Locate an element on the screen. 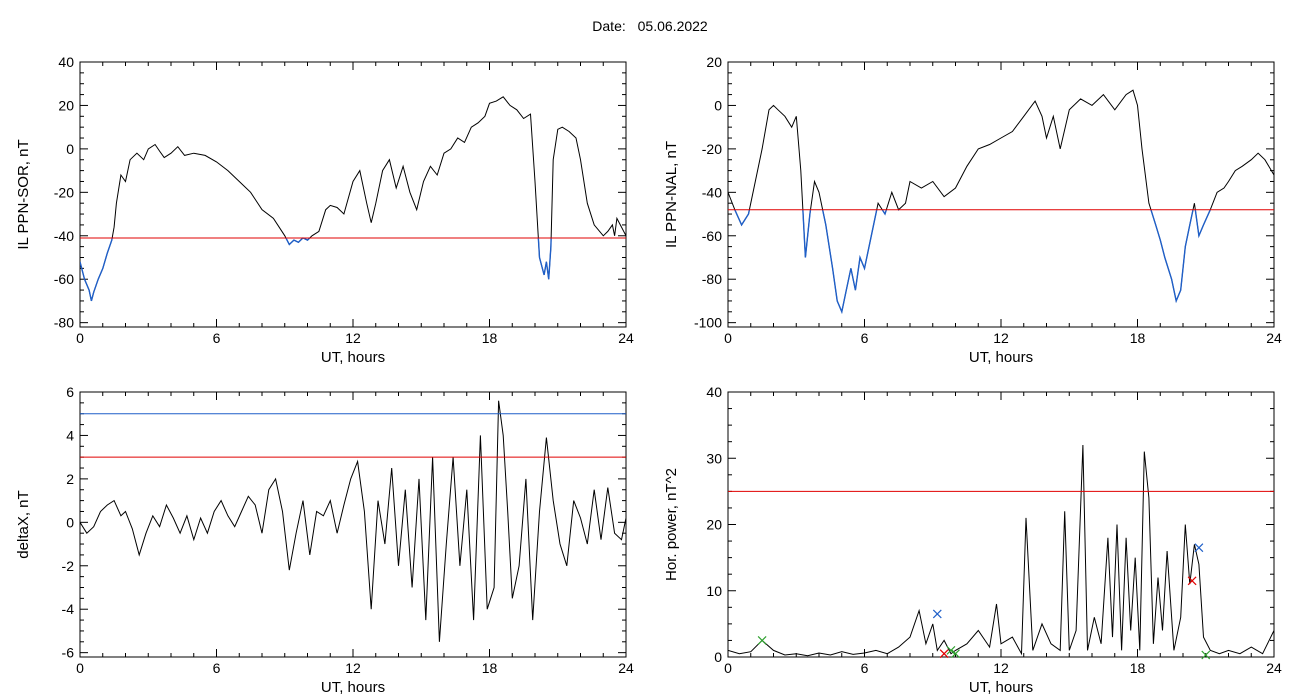 This screenshot has height=700, width=1300. date-value: 05.06.2022 is located at coordinates (672, 26).